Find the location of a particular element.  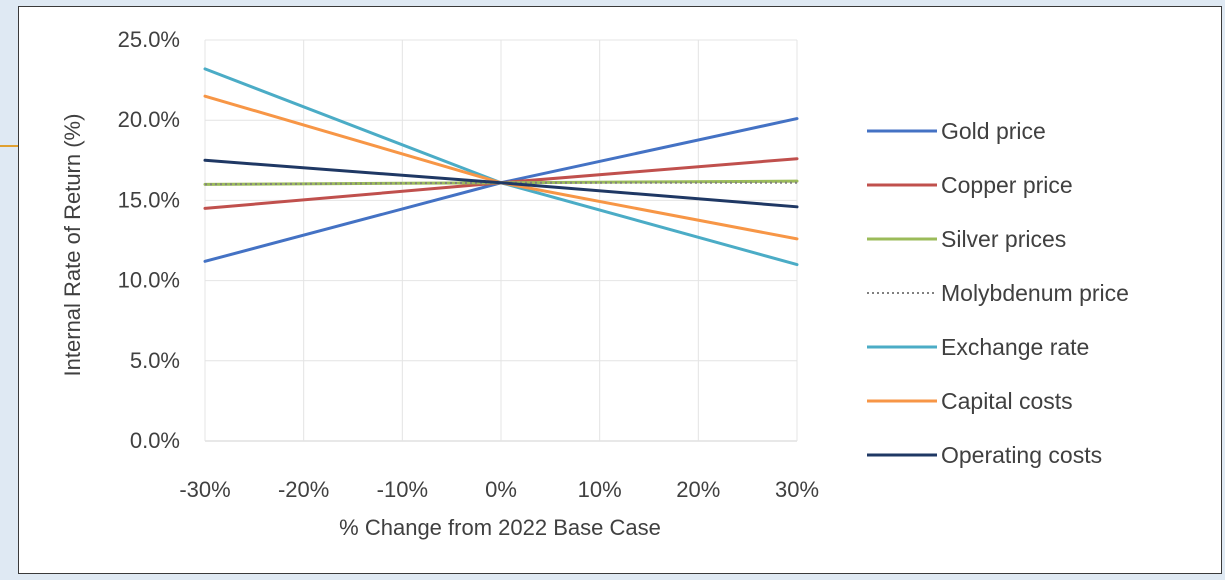

x-axis-title: % Change from 2022 Base Case is located at coordinates (500, 527).